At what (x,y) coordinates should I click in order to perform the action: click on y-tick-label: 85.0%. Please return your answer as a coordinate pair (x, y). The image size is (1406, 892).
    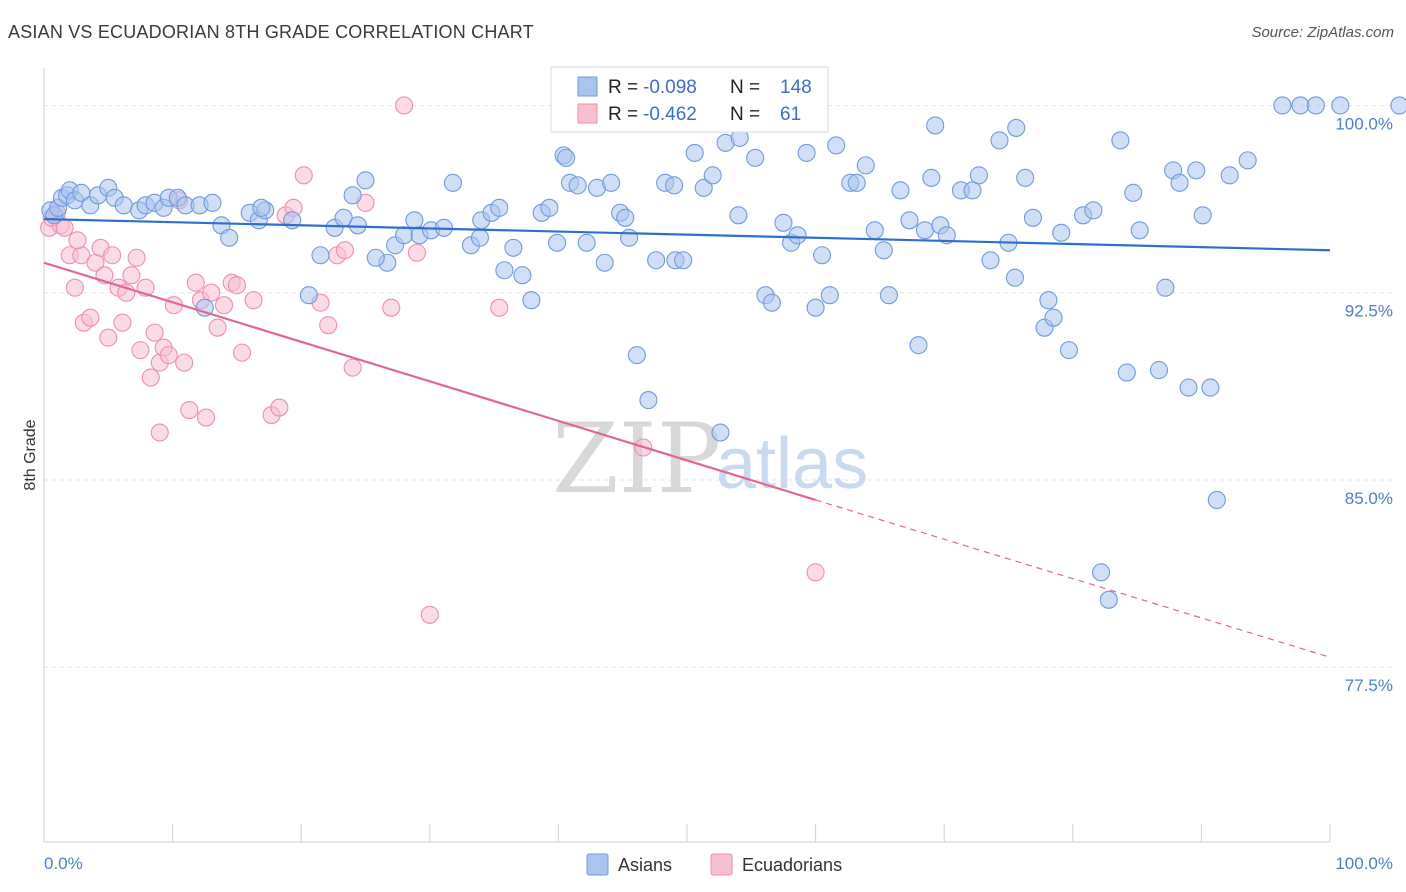
    Looking at the image, I should click on (1369, 498).